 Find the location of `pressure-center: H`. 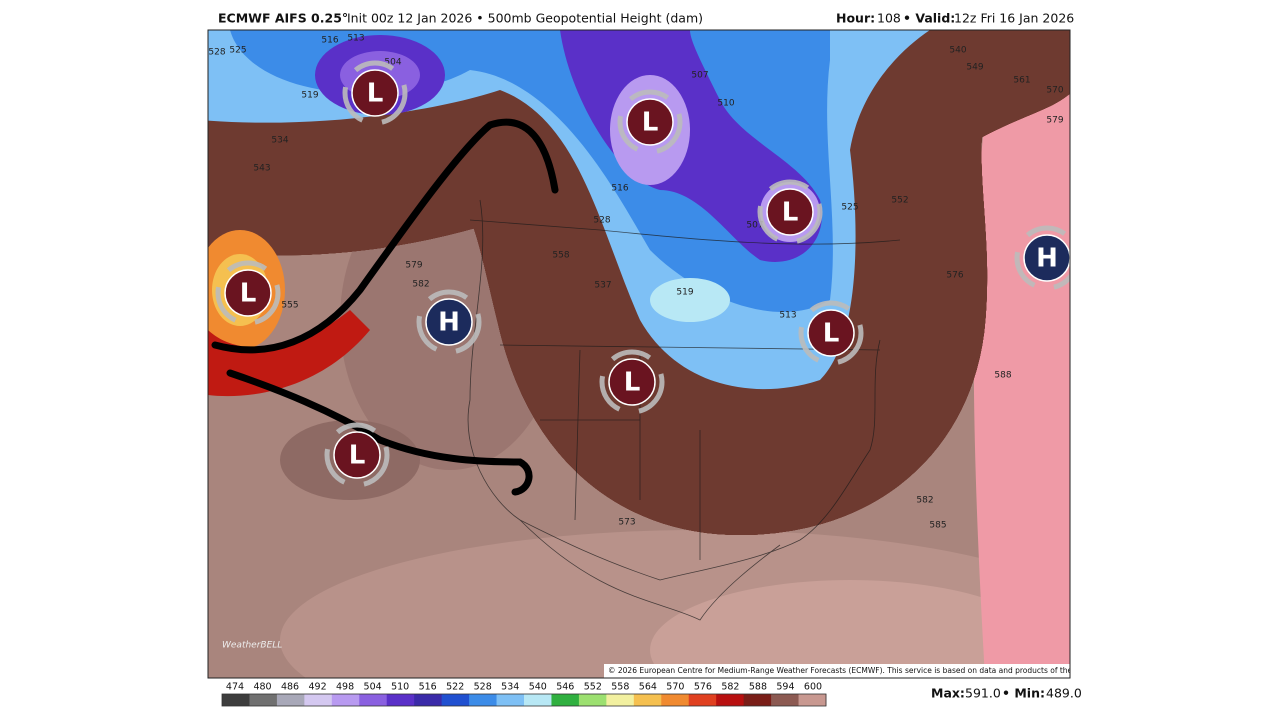

pressure-center: H is located at coordinates (1042, 258).